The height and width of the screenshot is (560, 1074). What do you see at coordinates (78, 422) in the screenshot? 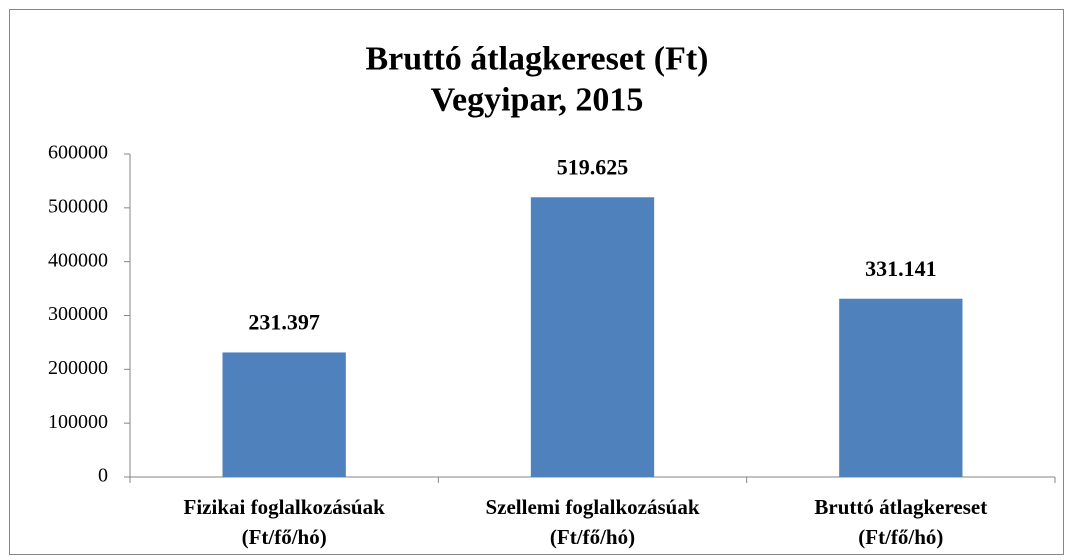
I see `y-tick-label: 100000` at bounding box center [78, 422].